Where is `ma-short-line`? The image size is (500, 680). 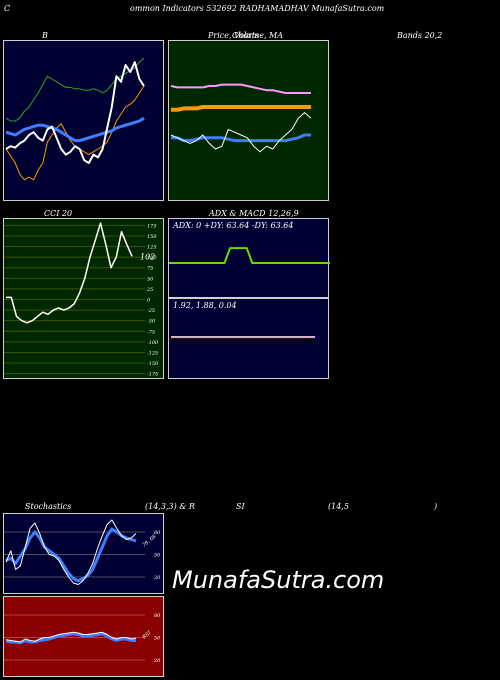
ma-short-line is located at coordinates (241, 138).